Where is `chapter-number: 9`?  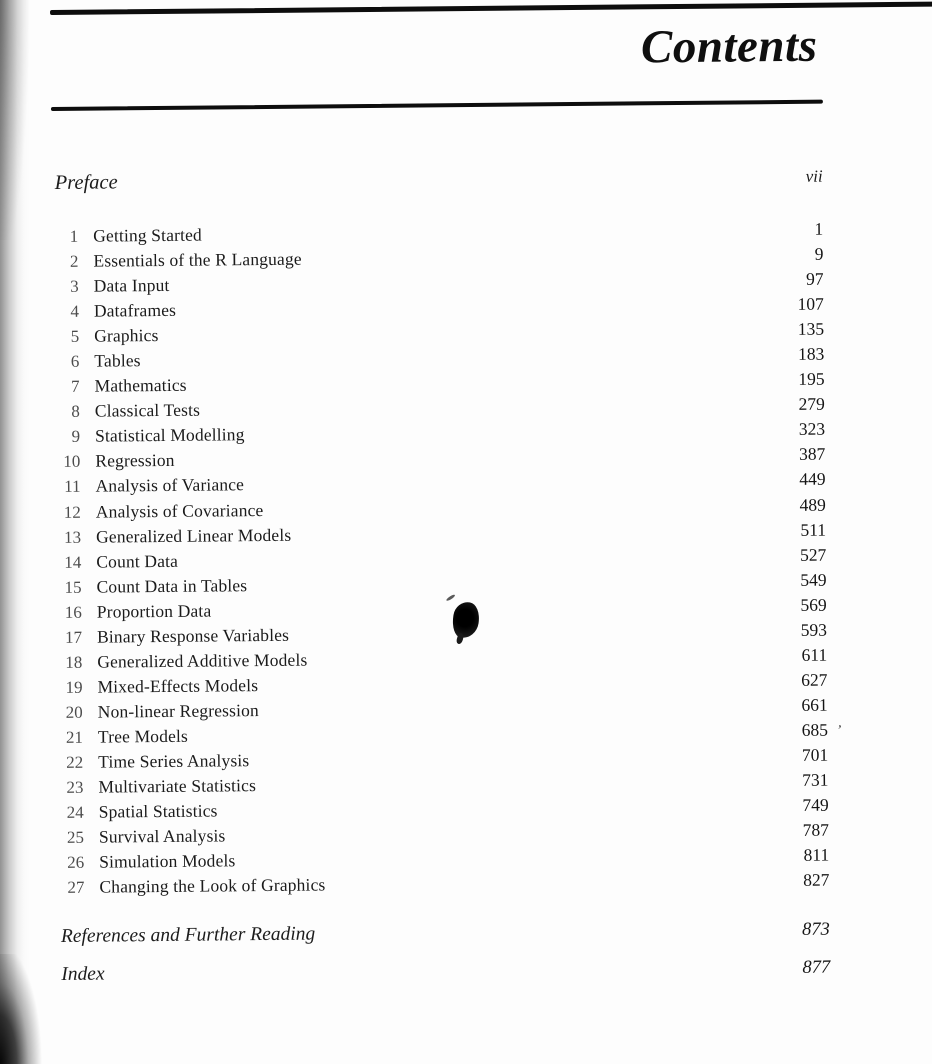
chapter-number: 9 is located at coordinates (76, 437).